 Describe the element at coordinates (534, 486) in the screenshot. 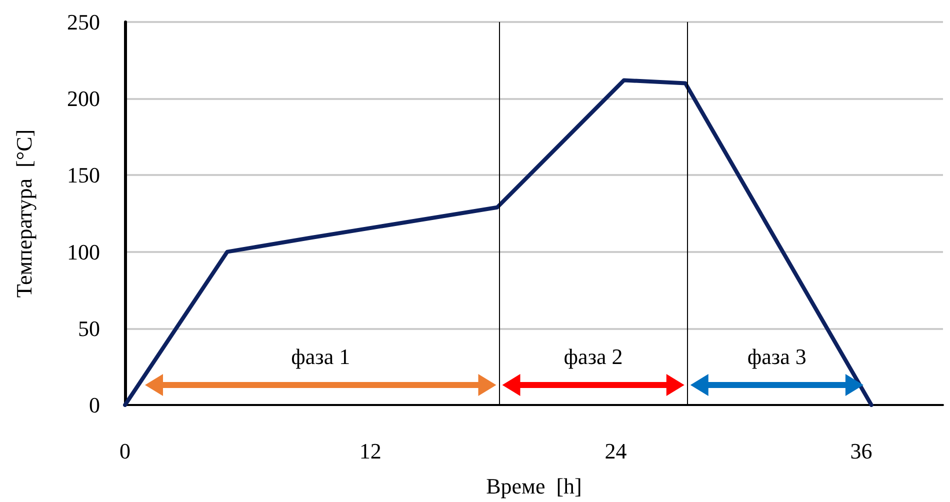

I see `x-axis-title: Време [h]` at that location.